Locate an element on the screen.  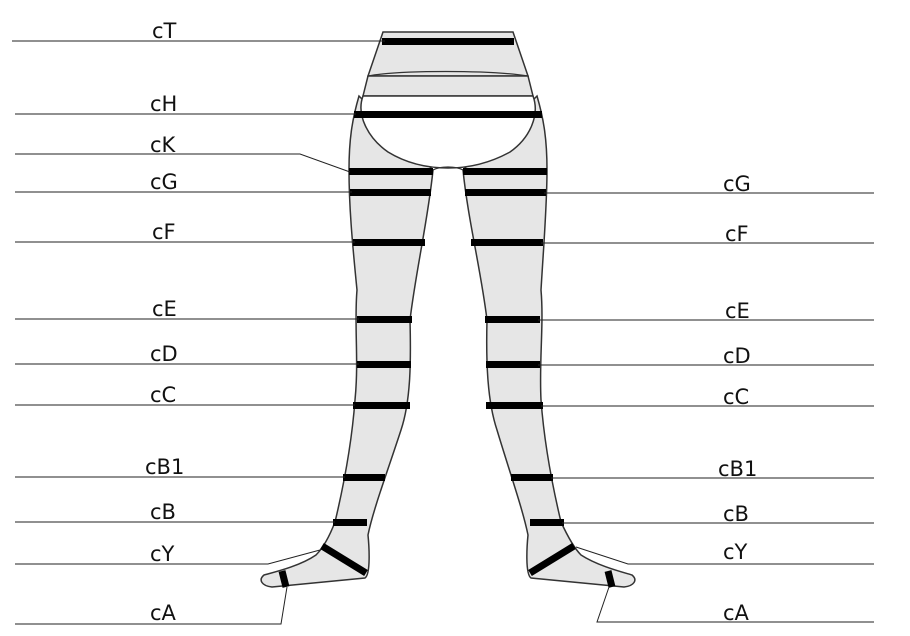
labels-left: cT cH cK cG cF cE cD cC cB1 cB cY cA is located at coordinates (164, 322).